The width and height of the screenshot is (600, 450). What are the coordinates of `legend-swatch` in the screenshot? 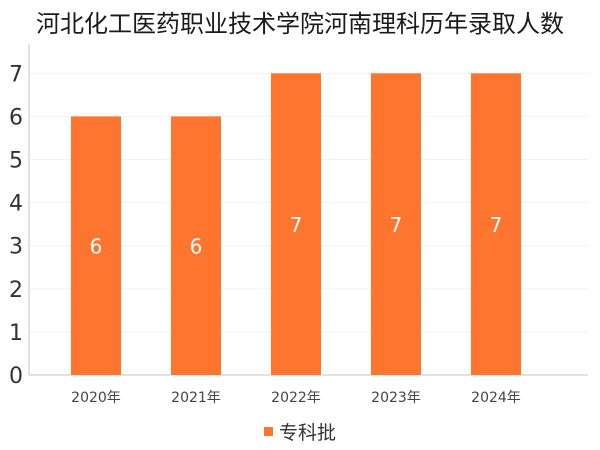 It's located at (268, 431).